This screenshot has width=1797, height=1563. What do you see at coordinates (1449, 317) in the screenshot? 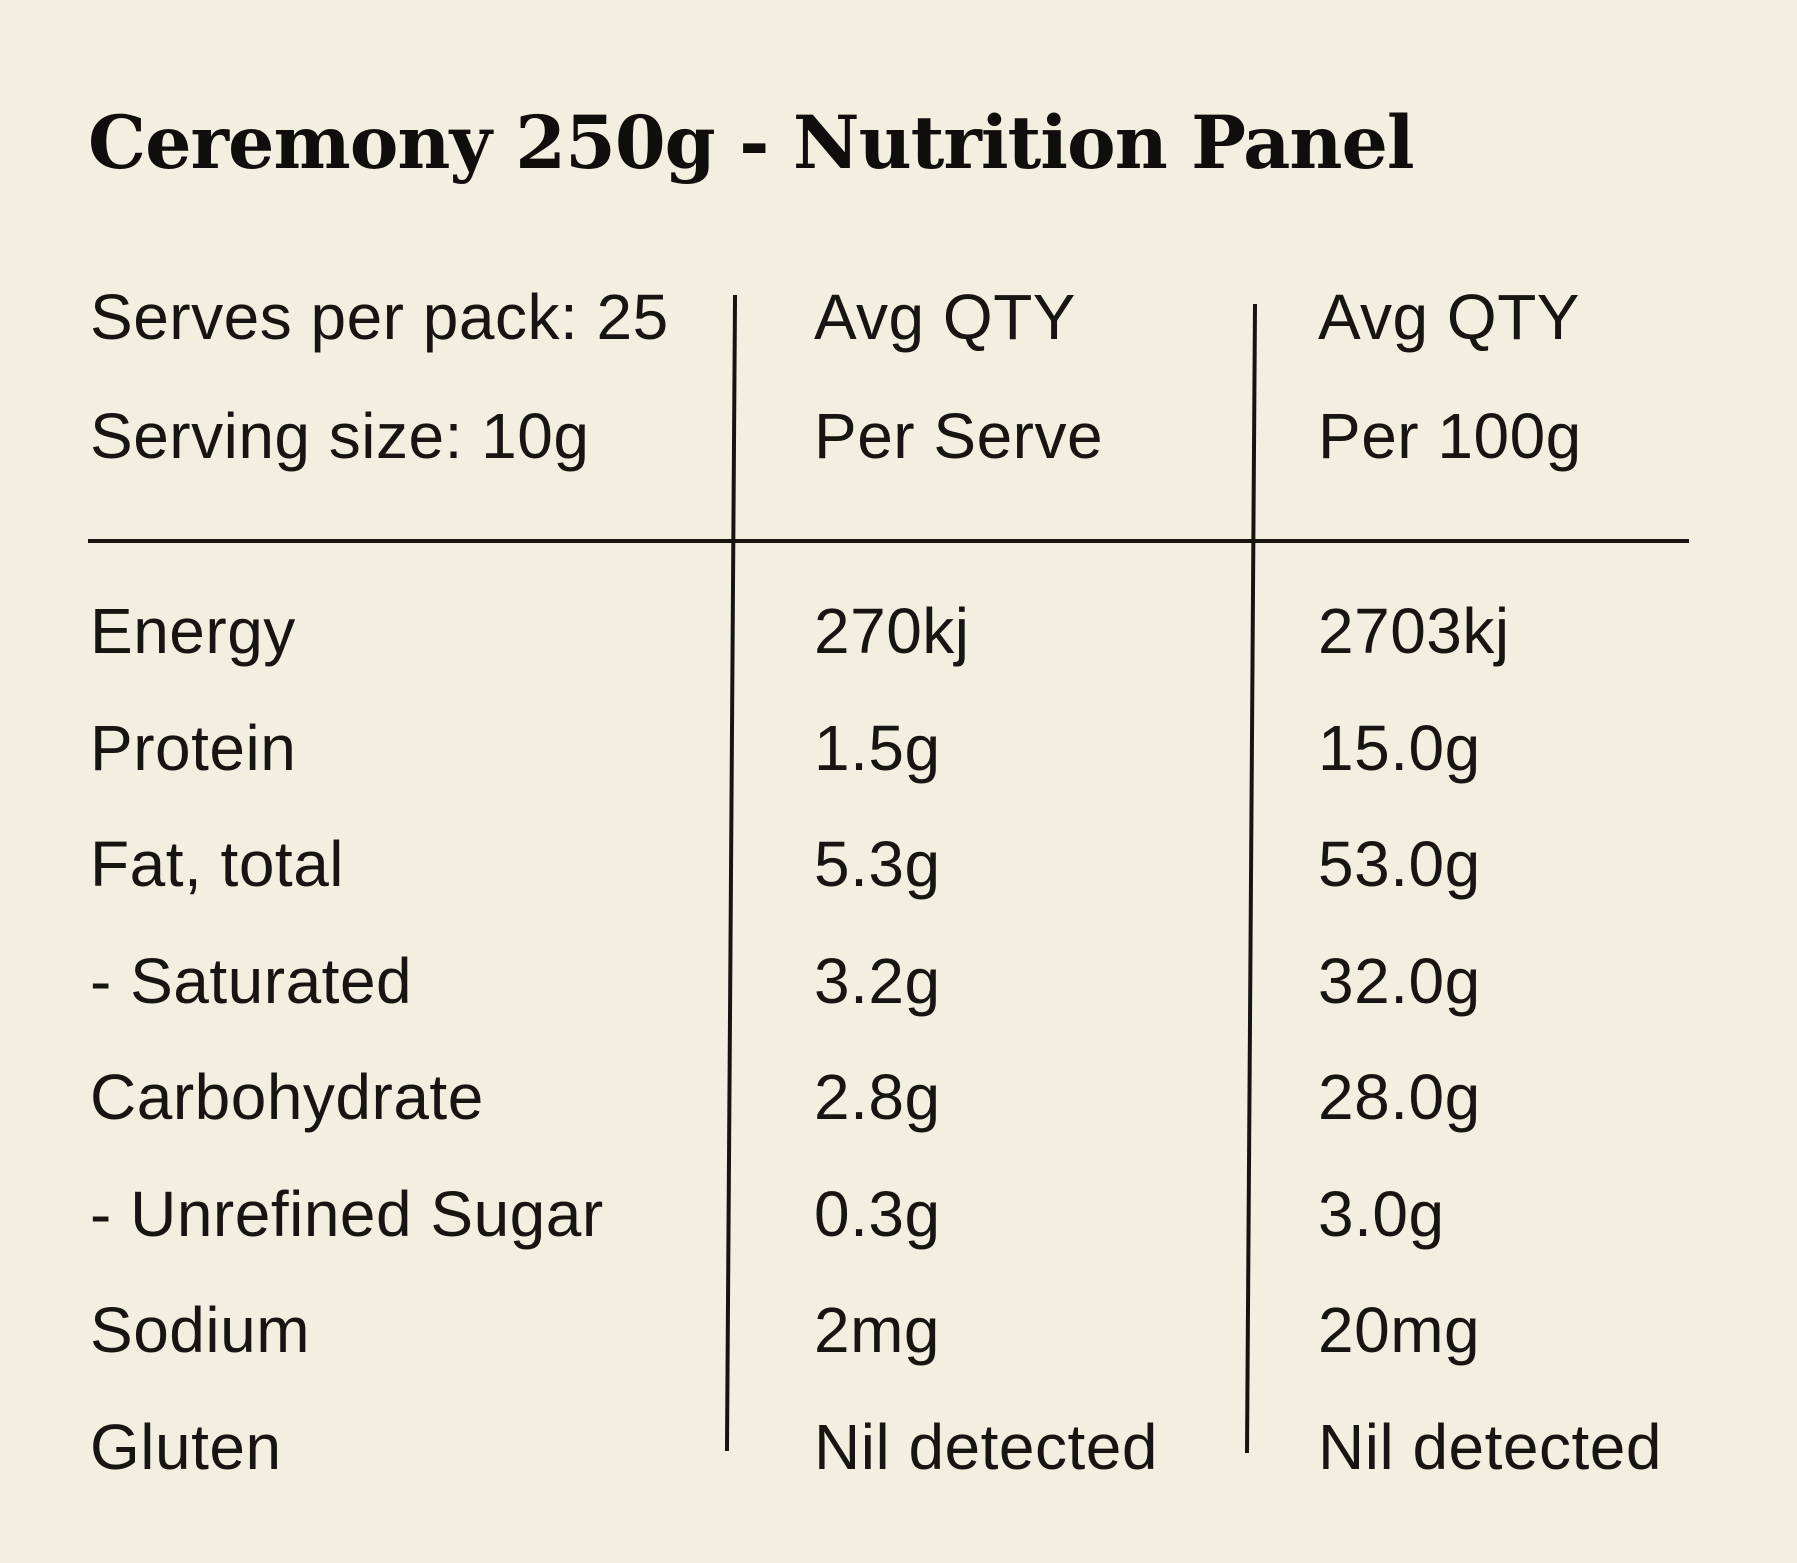
I see `per-100g-qty-header: Avg QTY` at bounding box center [1449, 317].